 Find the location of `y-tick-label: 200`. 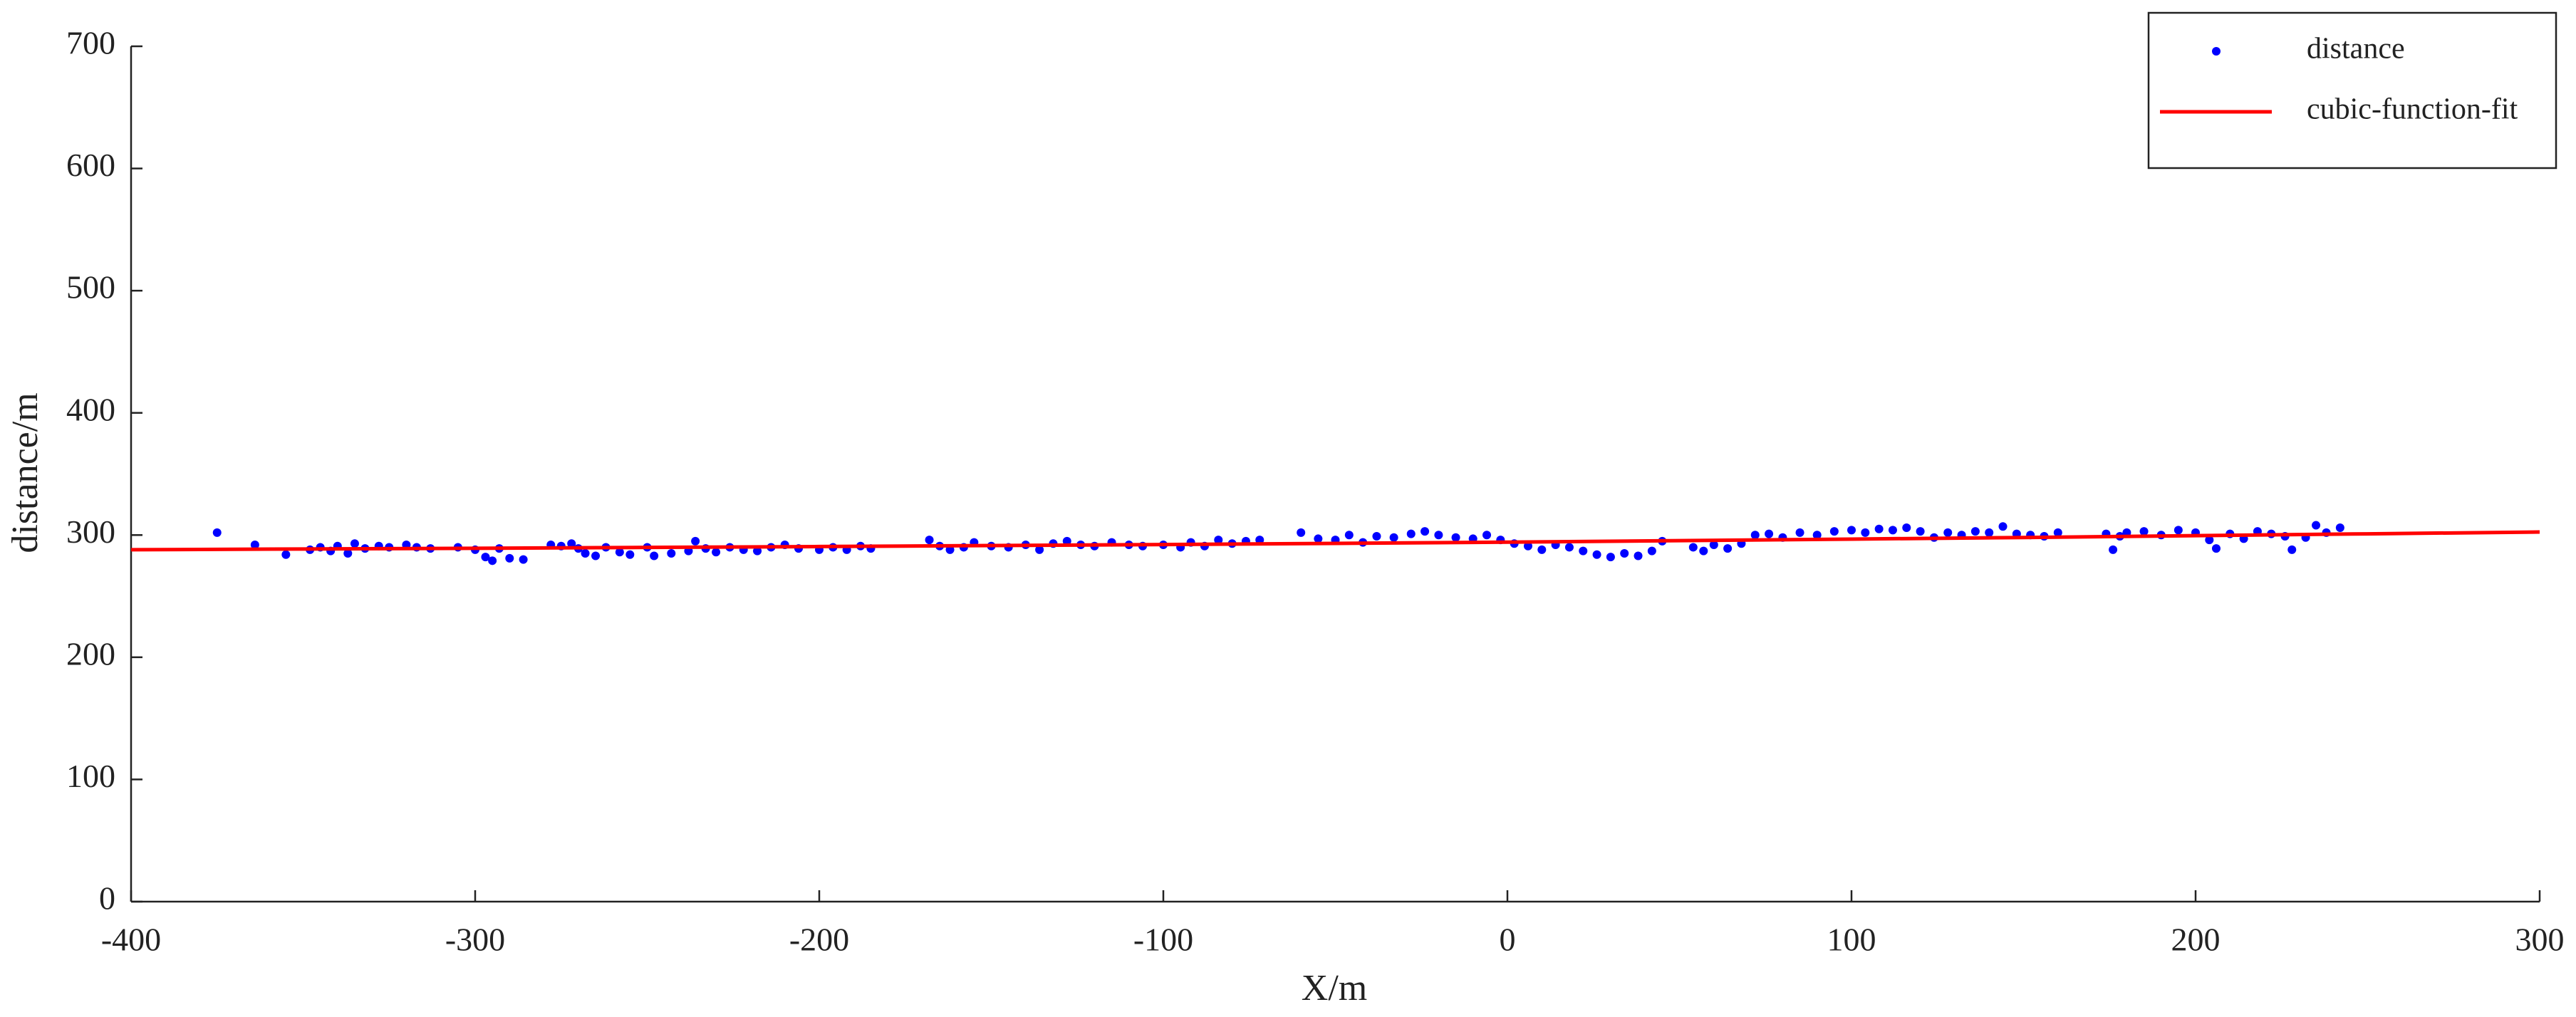

y-tick-label: 200 is located at coordinates (90, 653).